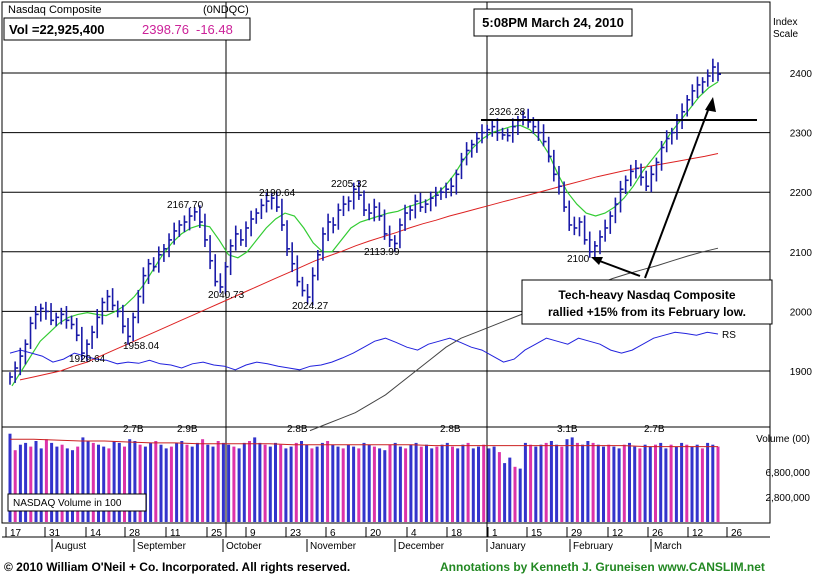  What do you see at coordinates (310, 306) in the screenshot?
I see `price-annotation: 2024.27` at bounding box center [310, 306].